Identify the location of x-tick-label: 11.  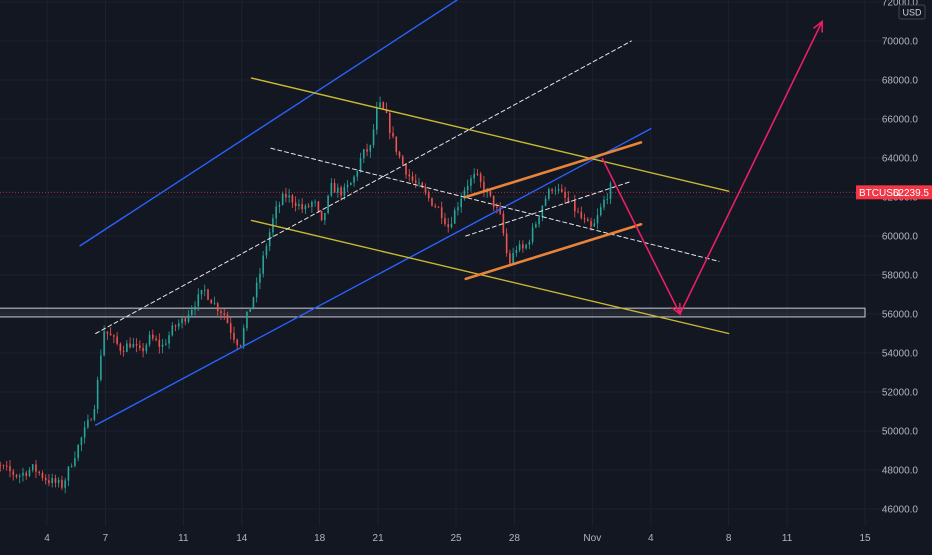
(787, 538).